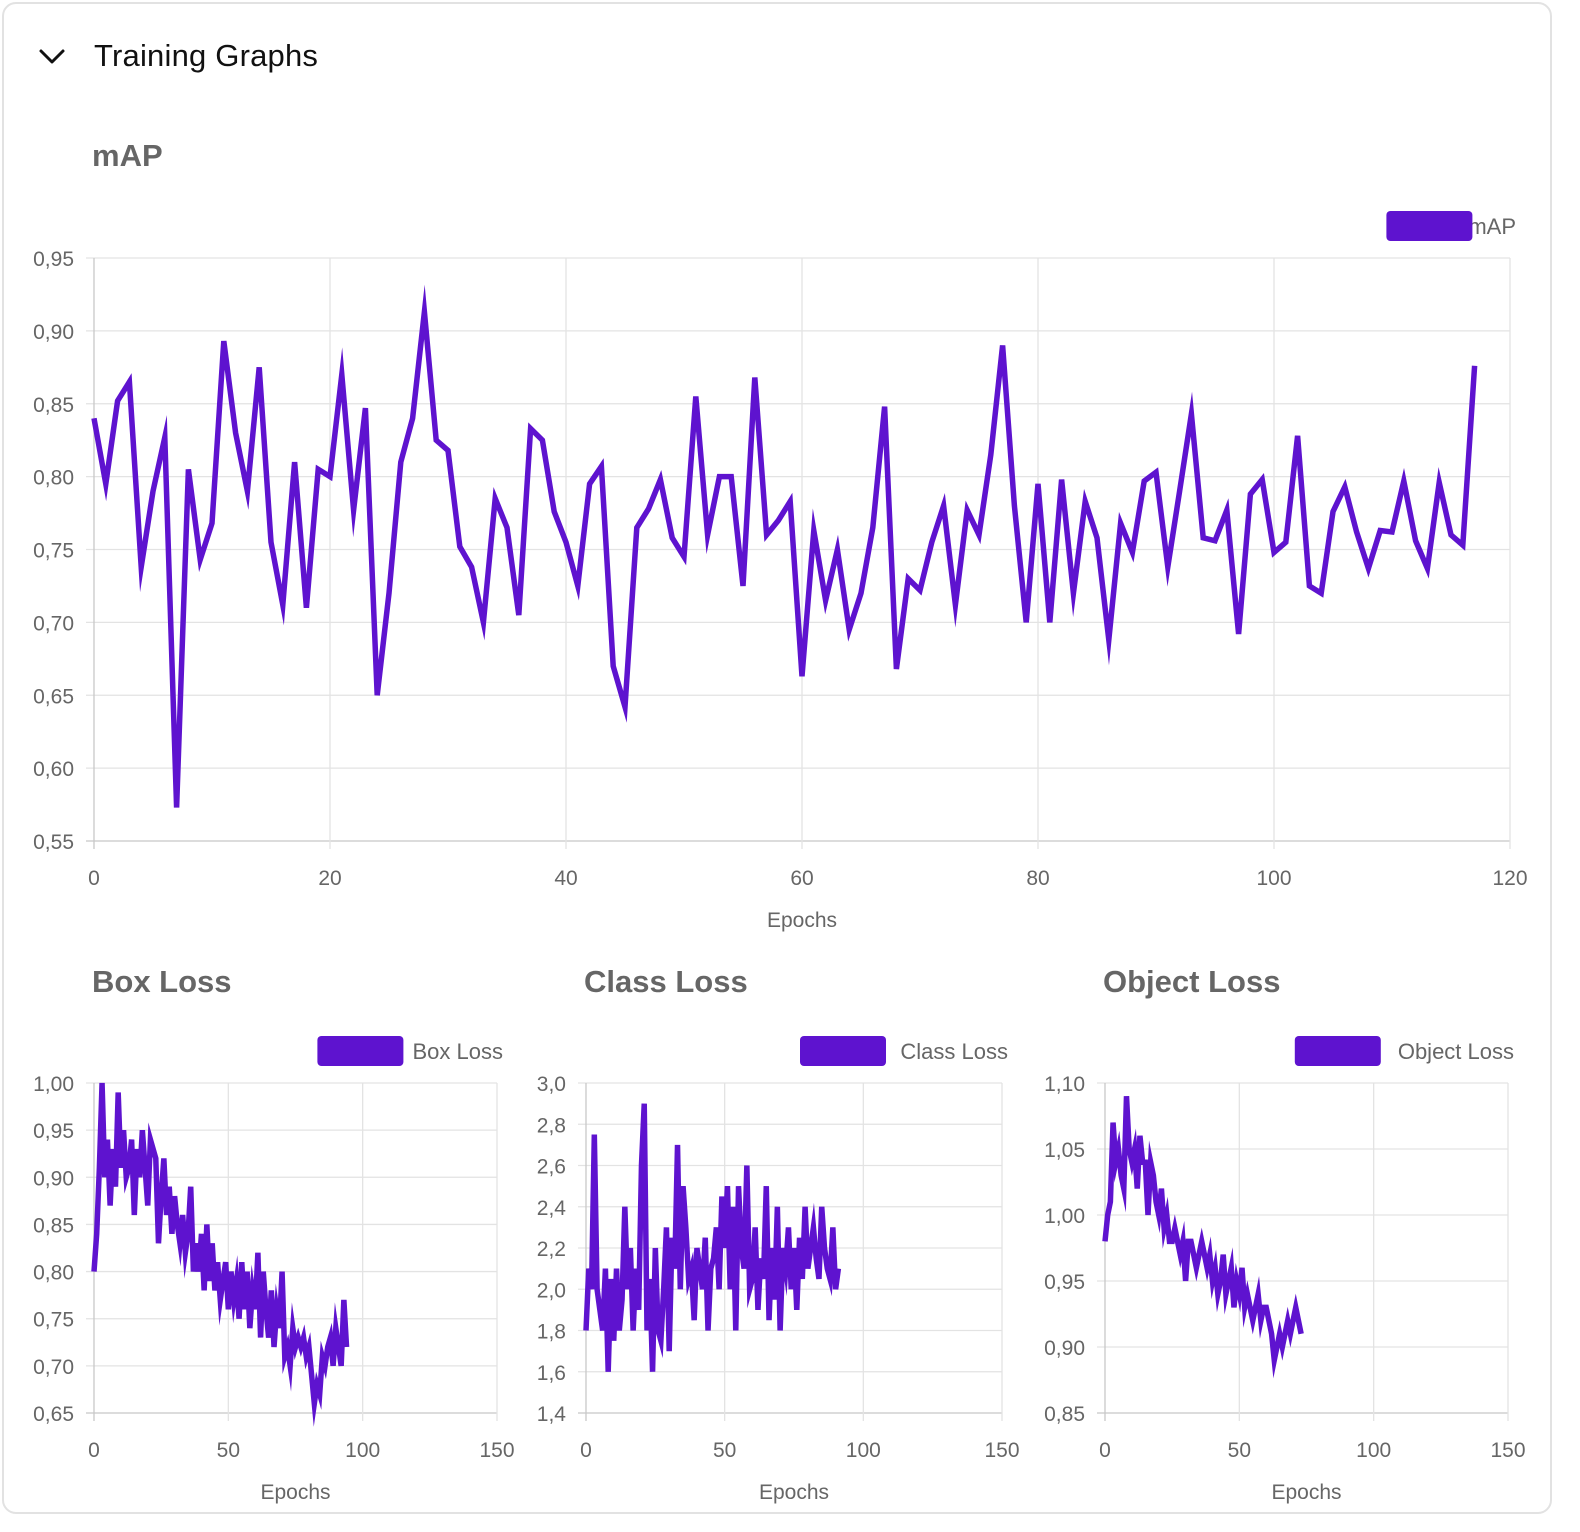 Image resolution: width=1580 pixels, height=1532 pixels. What do you see at coordinates (53, 405) in the screenshot?
I see `map-y-tick-label: 0,85` at bounding box center [53, 405].